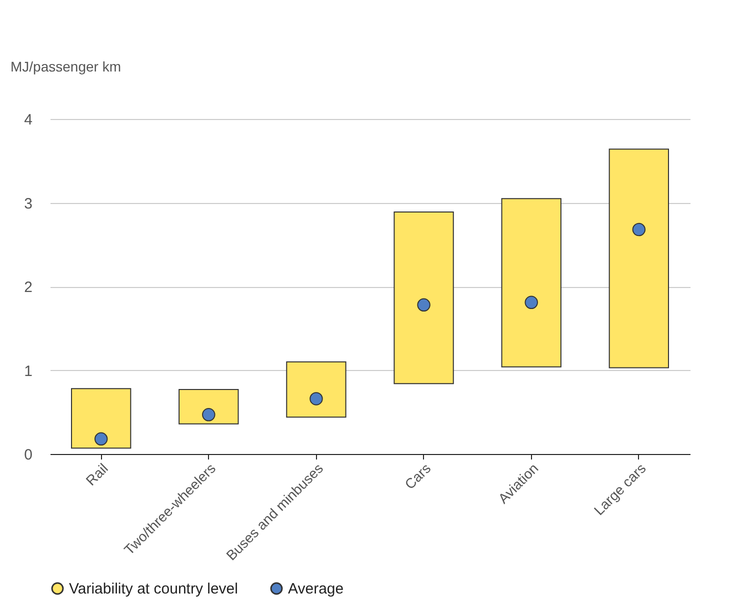 The width and height of the screenshot is (746, 606). What do you see at coordinates (96, 474) in the screenshot?
I see `x-tick-label: Rail` at bounding box center [96, 474].